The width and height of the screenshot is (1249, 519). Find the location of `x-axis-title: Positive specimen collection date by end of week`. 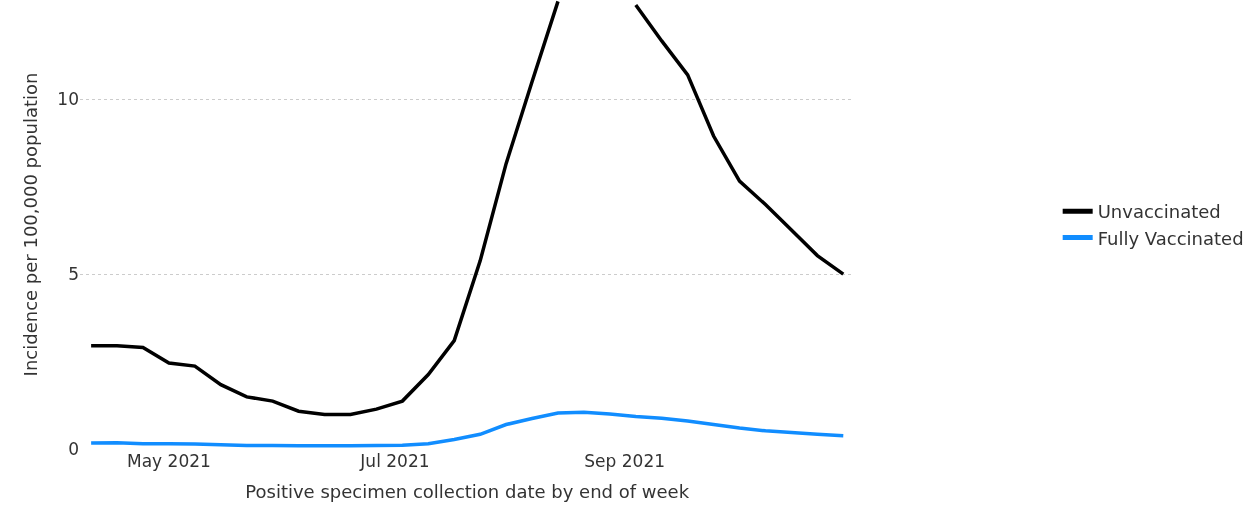

x-axis-title: Positive specimen collection date by end of week is located at coordinates (467, 492).